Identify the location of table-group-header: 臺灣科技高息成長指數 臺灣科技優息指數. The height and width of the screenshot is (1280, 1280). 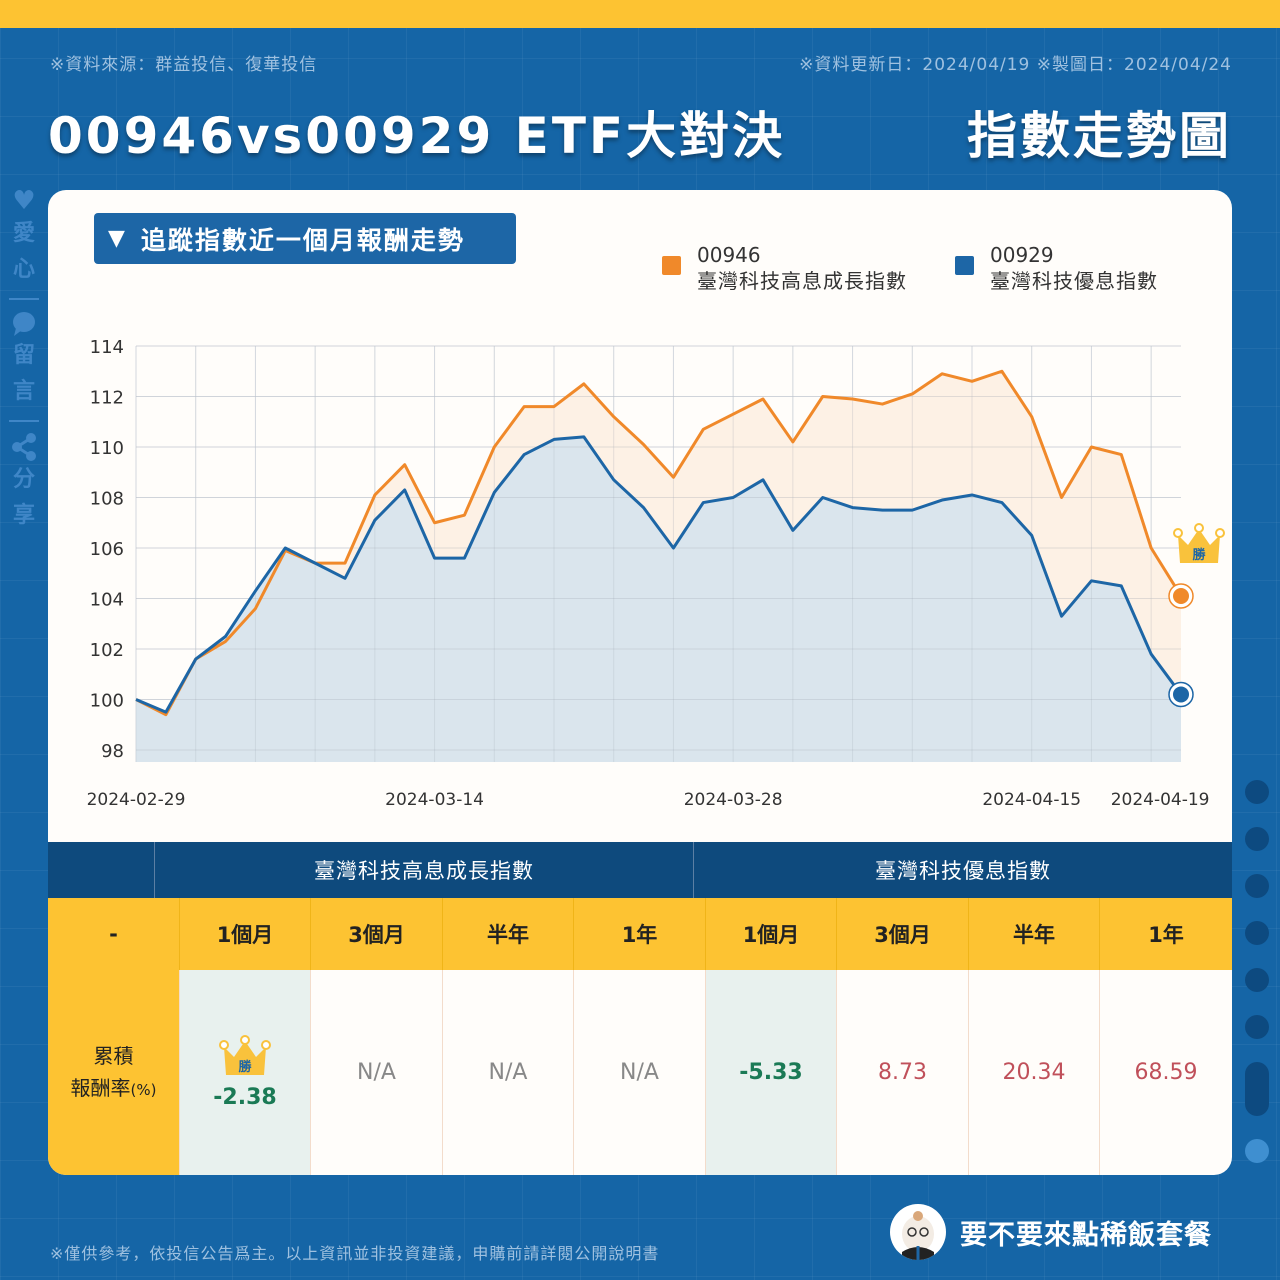
(640, 870).